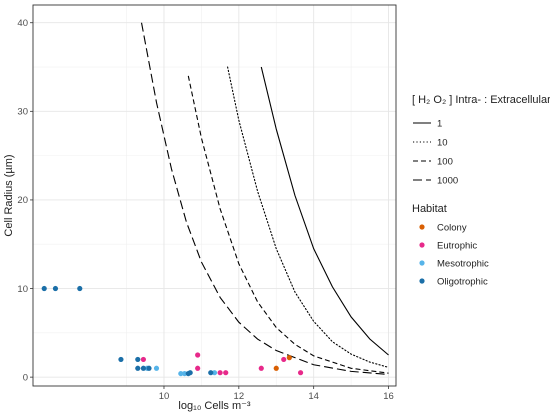  What do you see at coordinates (22, 112) in the screenshot?
I see `y-tick-label: 30` at bounding box center [22, 112].